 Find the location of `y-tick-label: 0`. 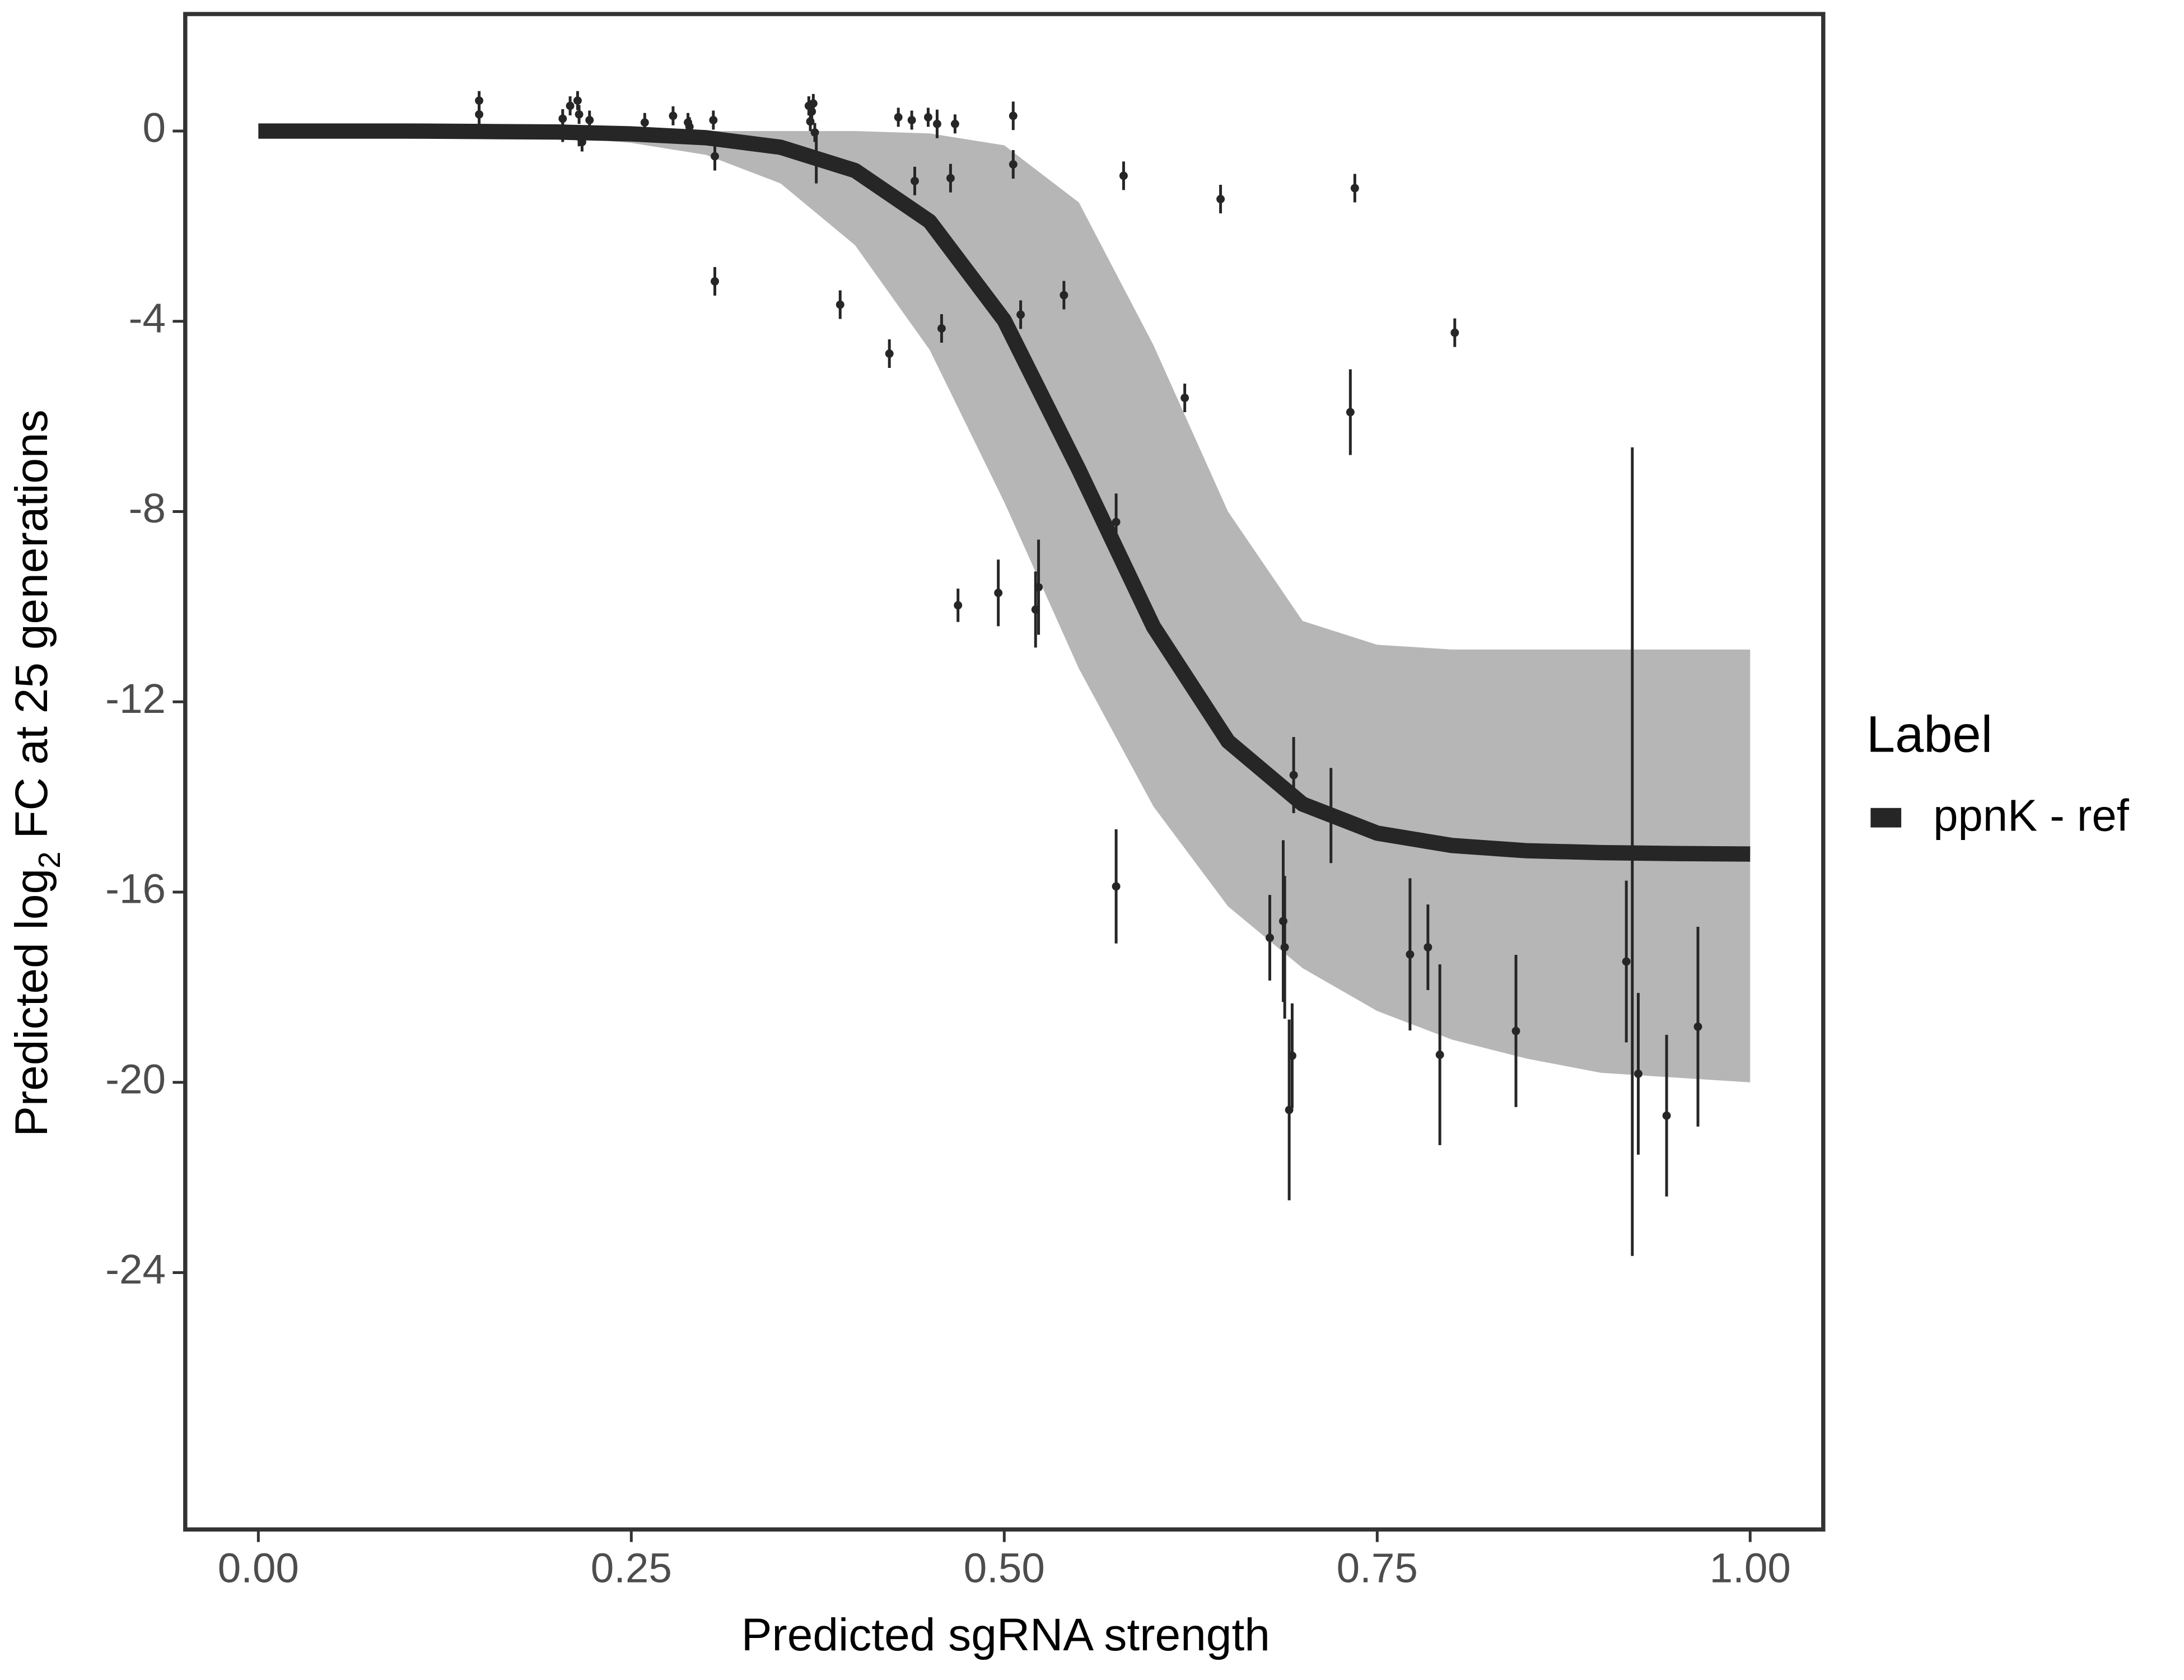

y-tick-label: 0 is located at coordinates (154, 128).